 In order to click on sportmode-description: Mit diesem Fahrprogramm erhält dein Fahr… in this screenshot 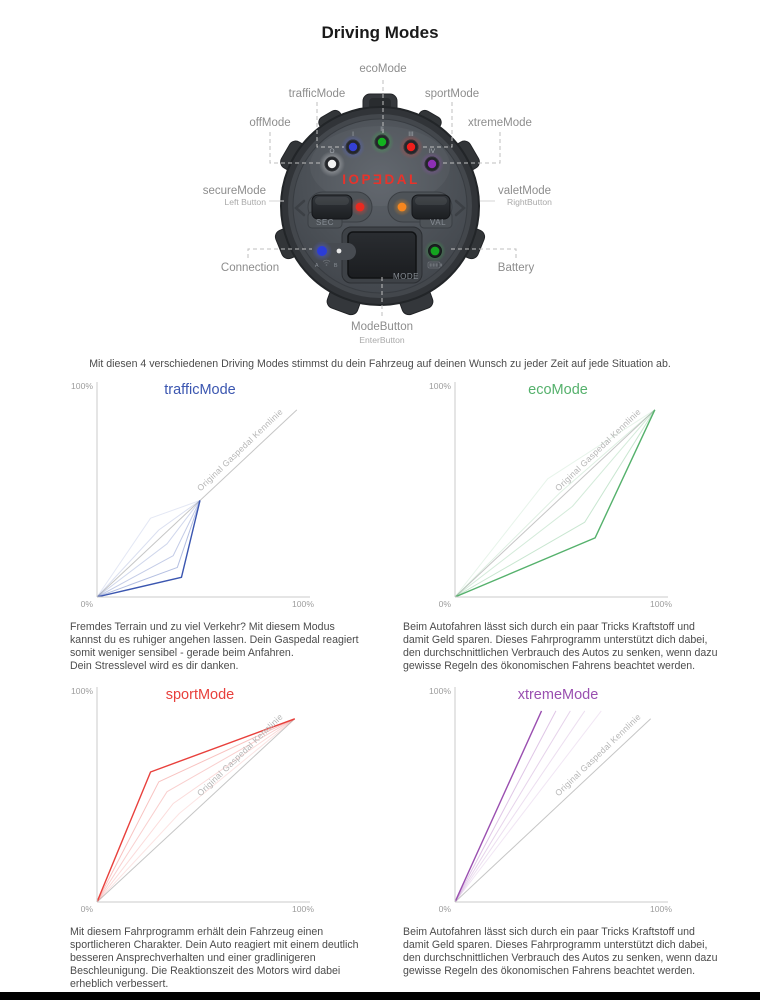, I will do `click(214, 958)`.